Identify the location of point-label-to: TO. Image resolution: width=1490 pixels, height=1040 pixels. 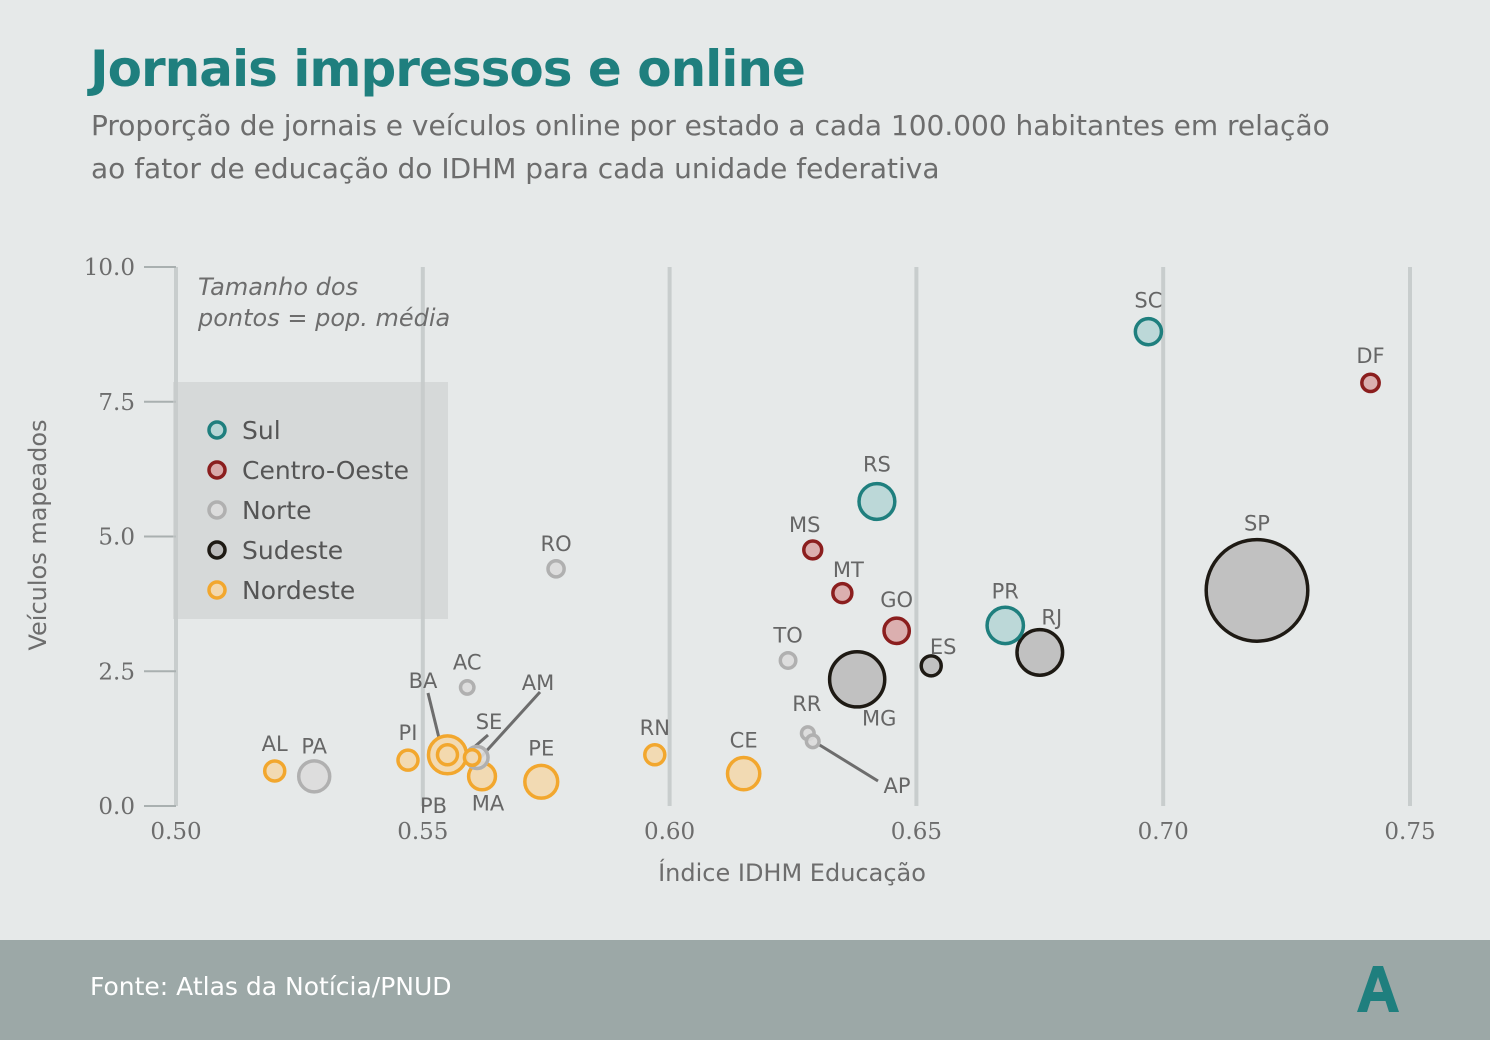
(787, 635).